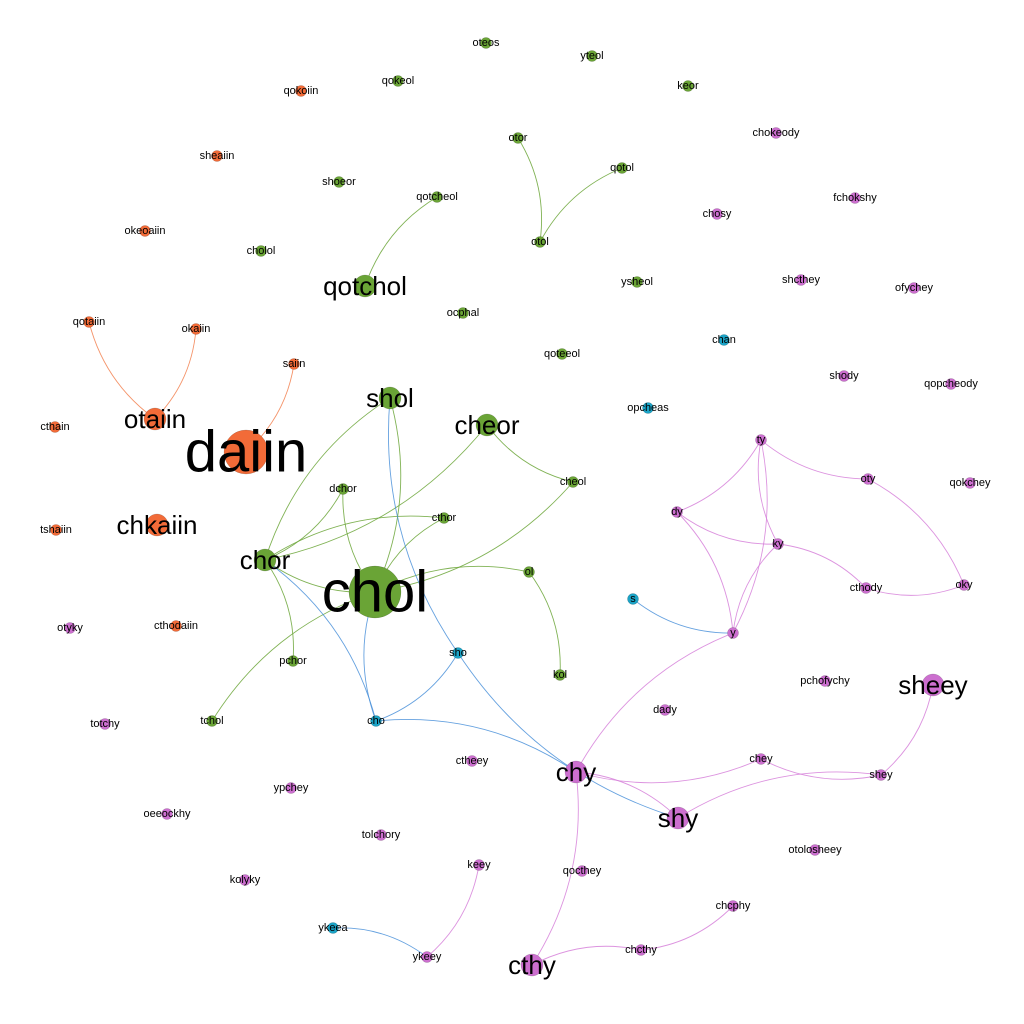 Image resolution: width=1024 pixels, height=1024 pixels. I want to click on node-cthain, so click(55, 427).